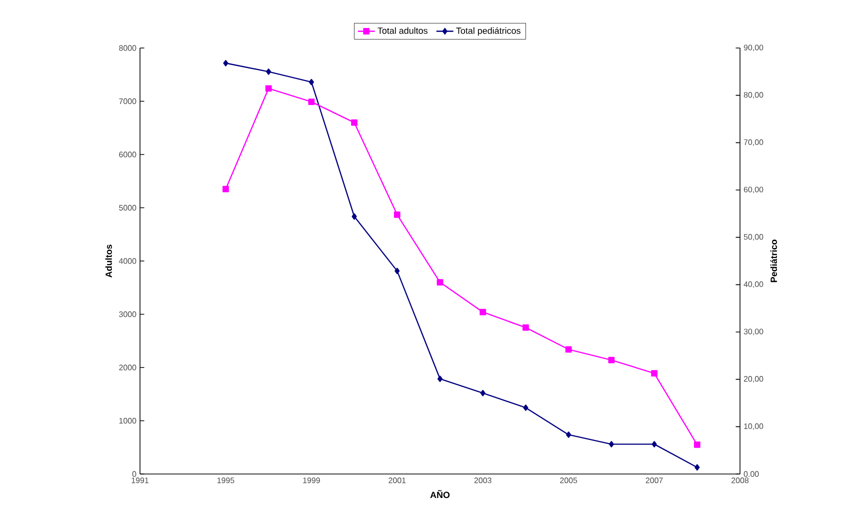 The height and width of the screenshot is (521, 861). I want to click on x-axis-title: AÑO, so click(440, 494).